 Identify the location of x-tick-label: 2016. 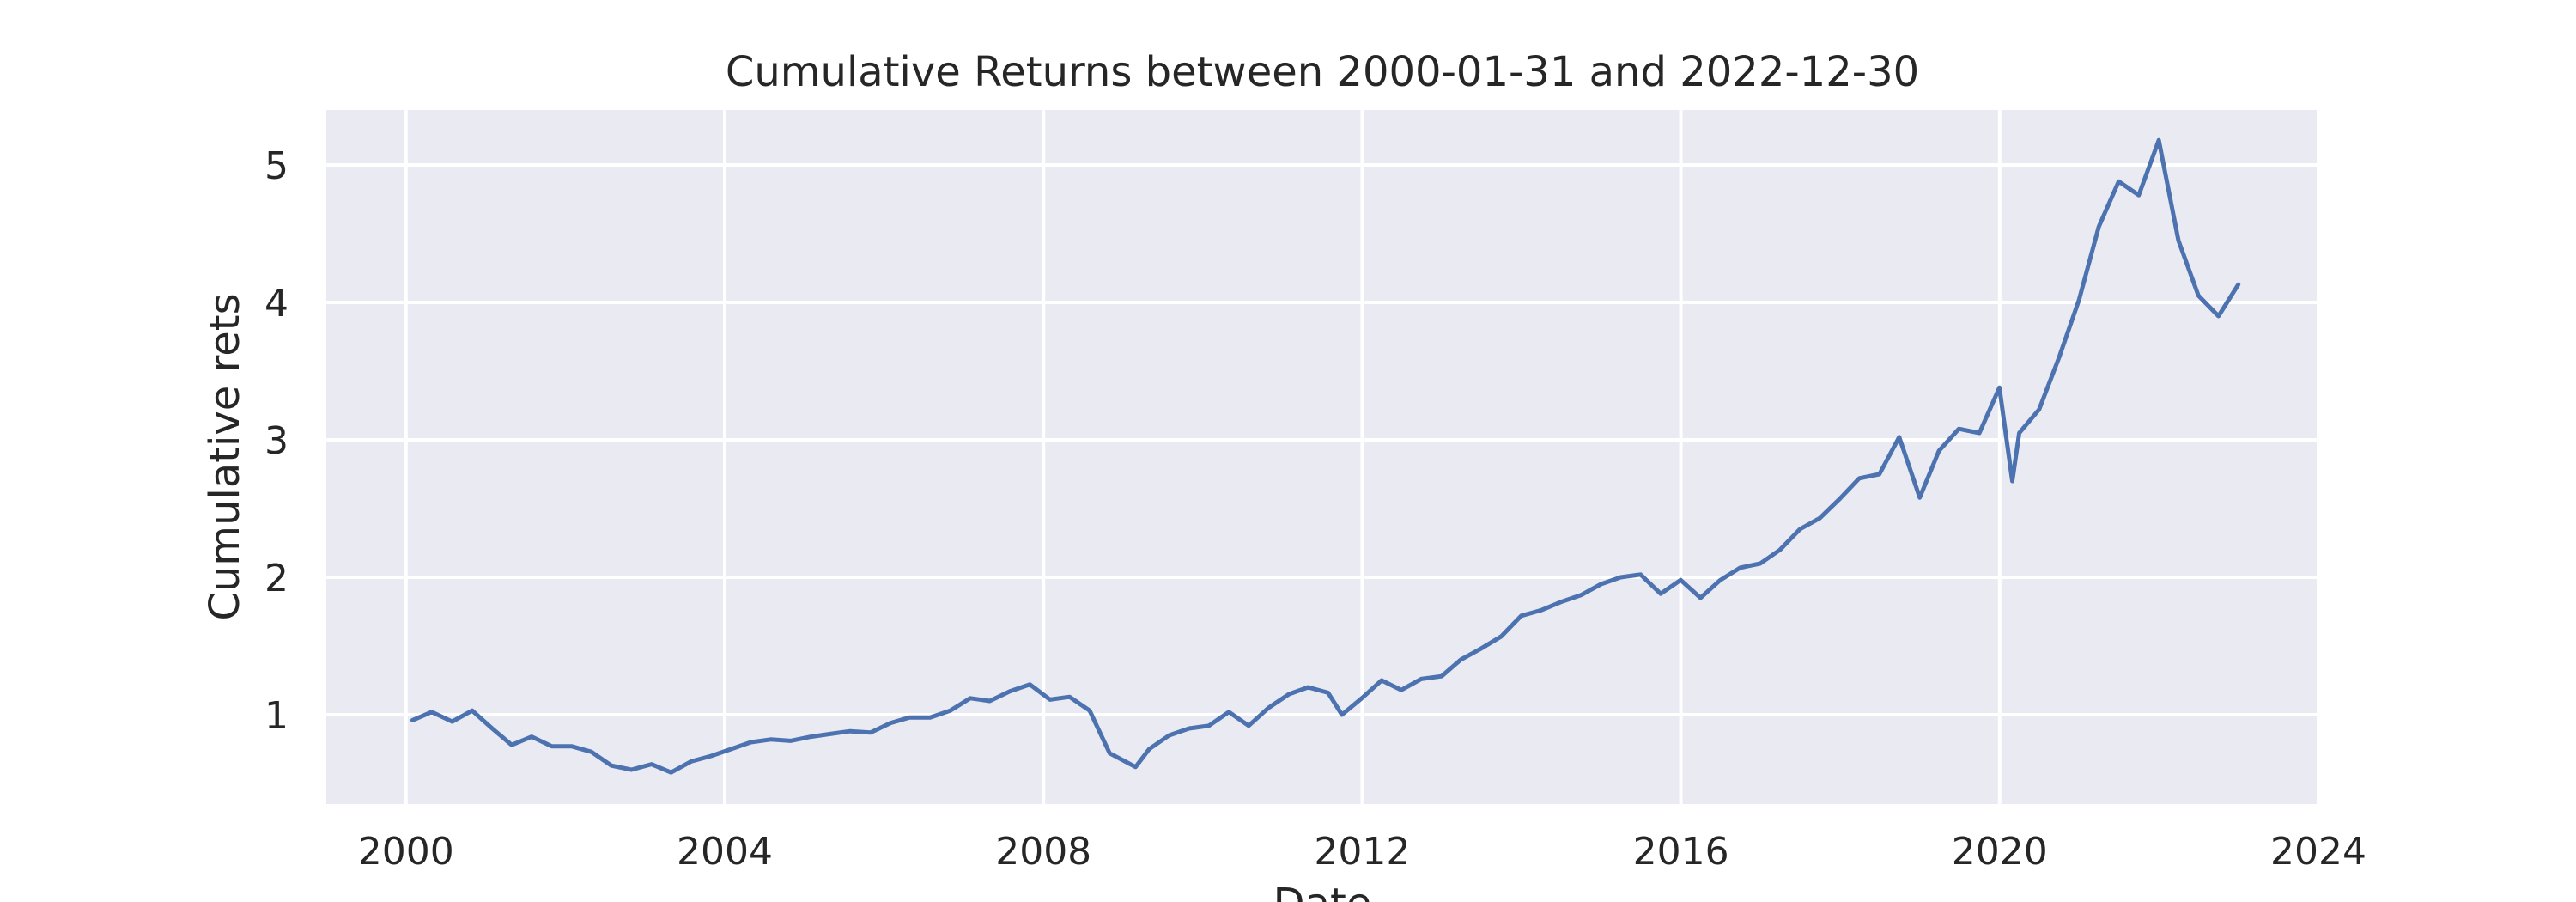
(1681, 852).